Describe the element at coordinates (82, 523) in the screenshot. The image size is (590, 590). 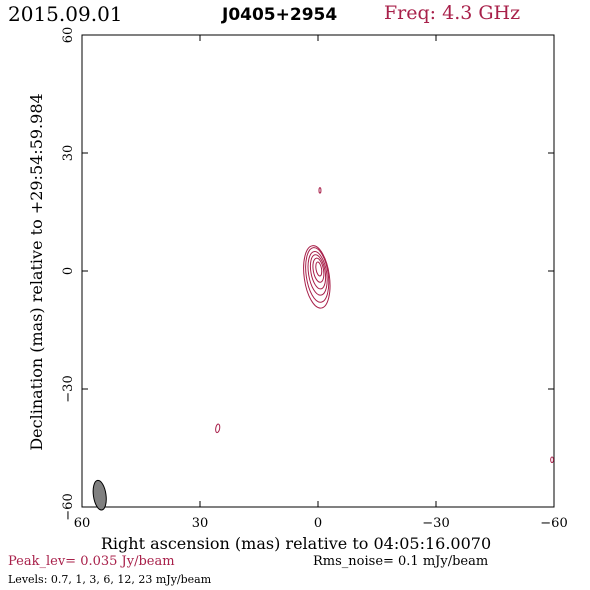
I see `x-tick-label-0: 60` at that location.